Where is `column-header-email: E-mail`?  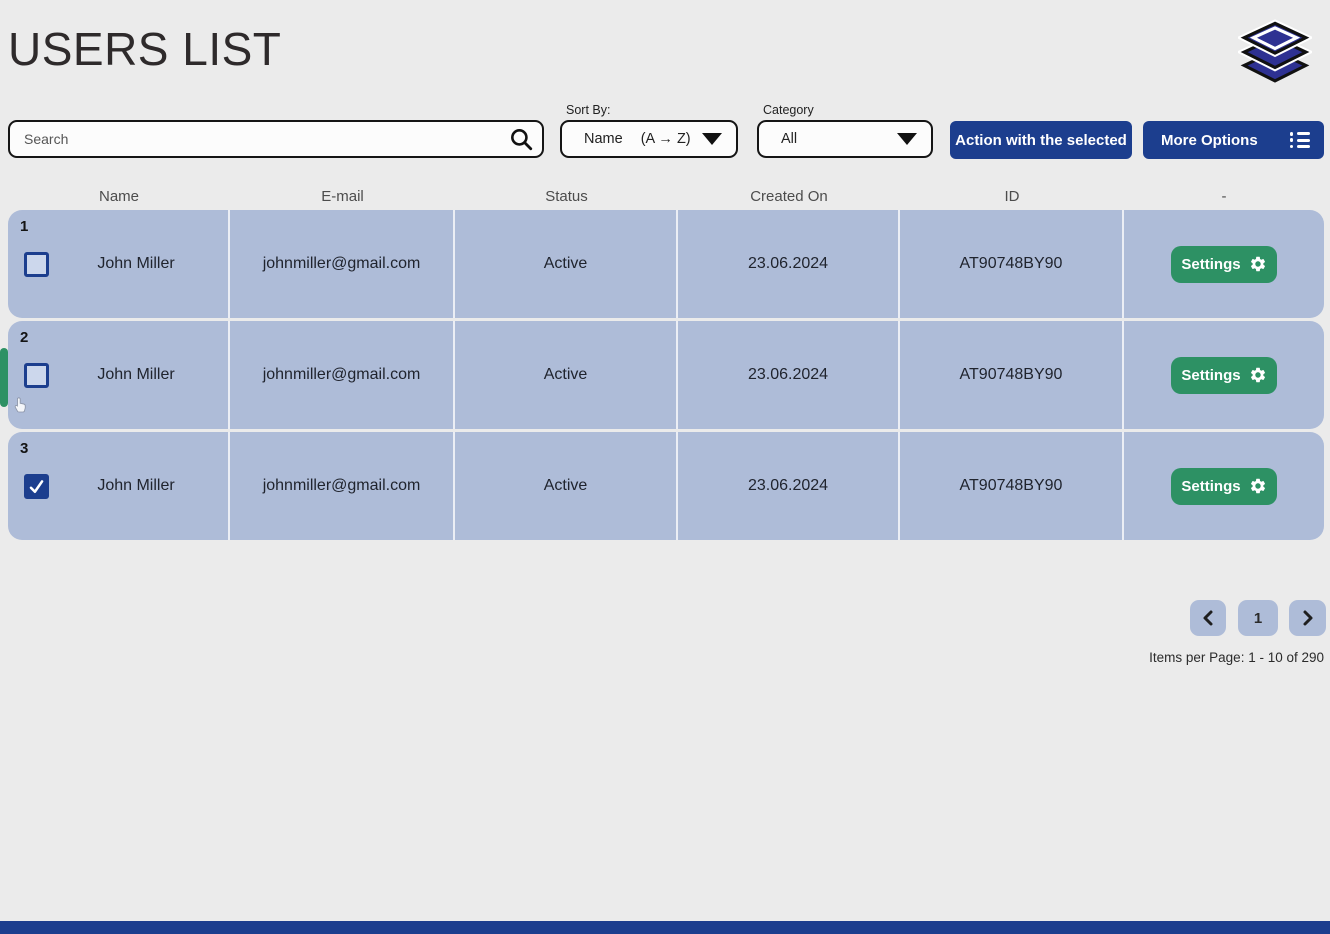 column-header-email: E-mail is located at coordinates (342, 196).